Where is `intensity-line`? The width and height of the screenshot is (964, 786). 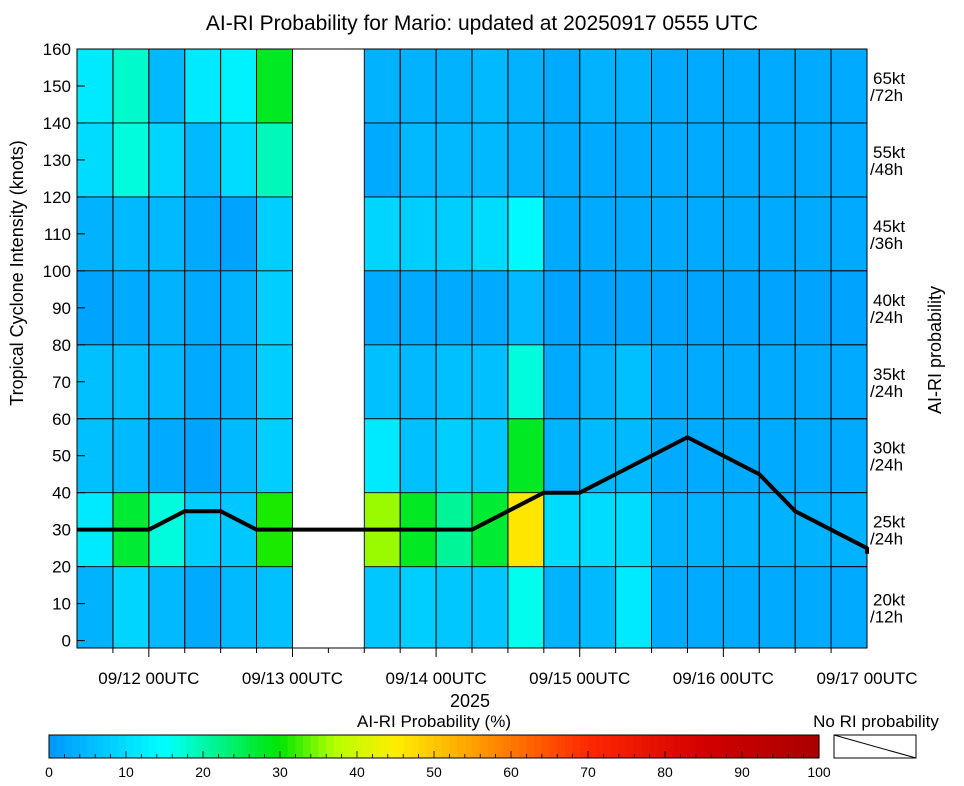
intensity-line is located at coordinates (473, 494).